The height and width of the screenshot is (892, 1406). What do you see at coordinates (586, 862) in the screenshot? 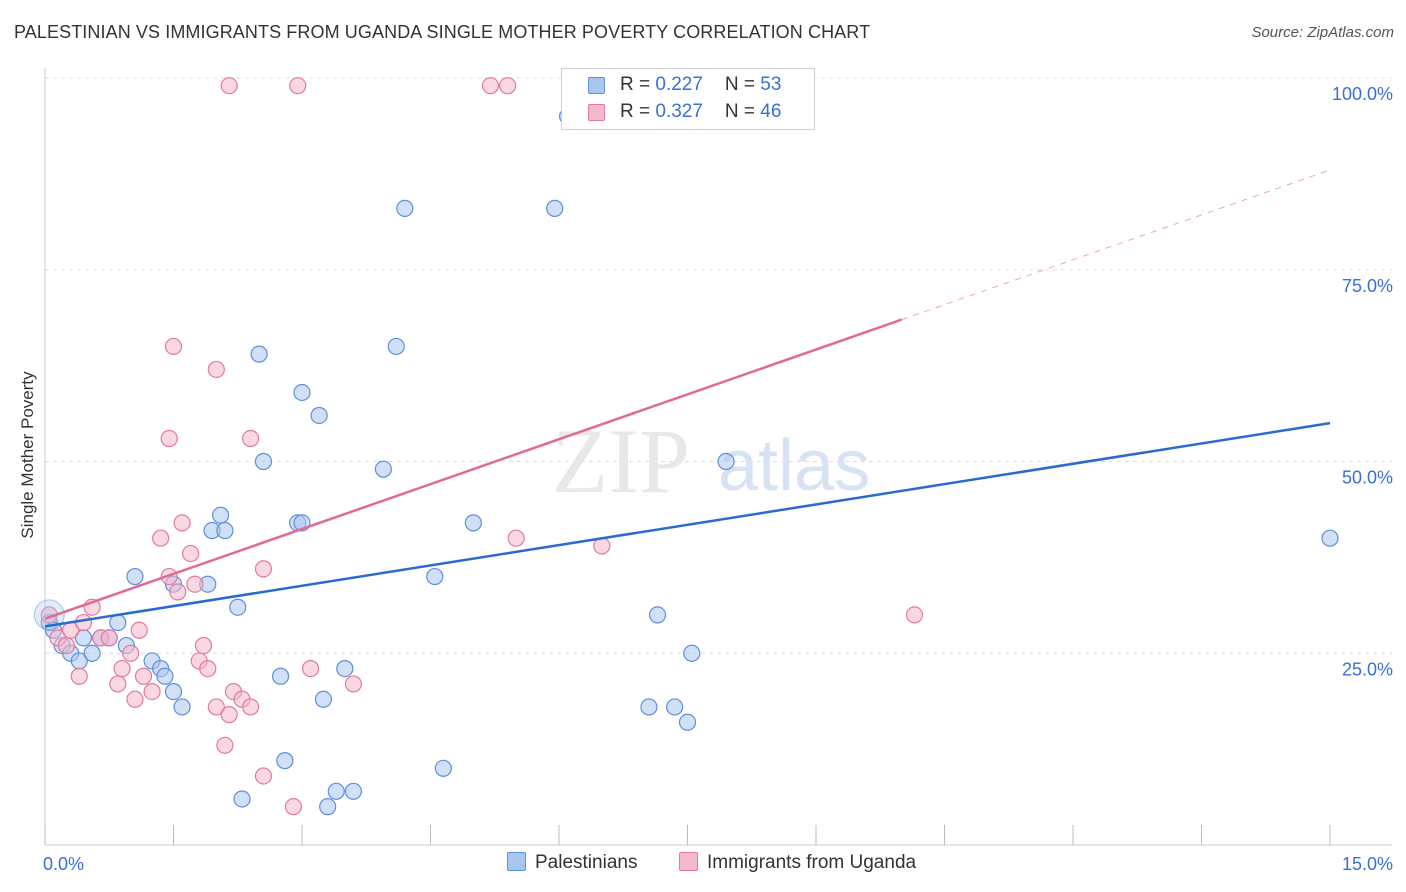
I see `legend-label: Palestinians` at bounding box center [586, 862].